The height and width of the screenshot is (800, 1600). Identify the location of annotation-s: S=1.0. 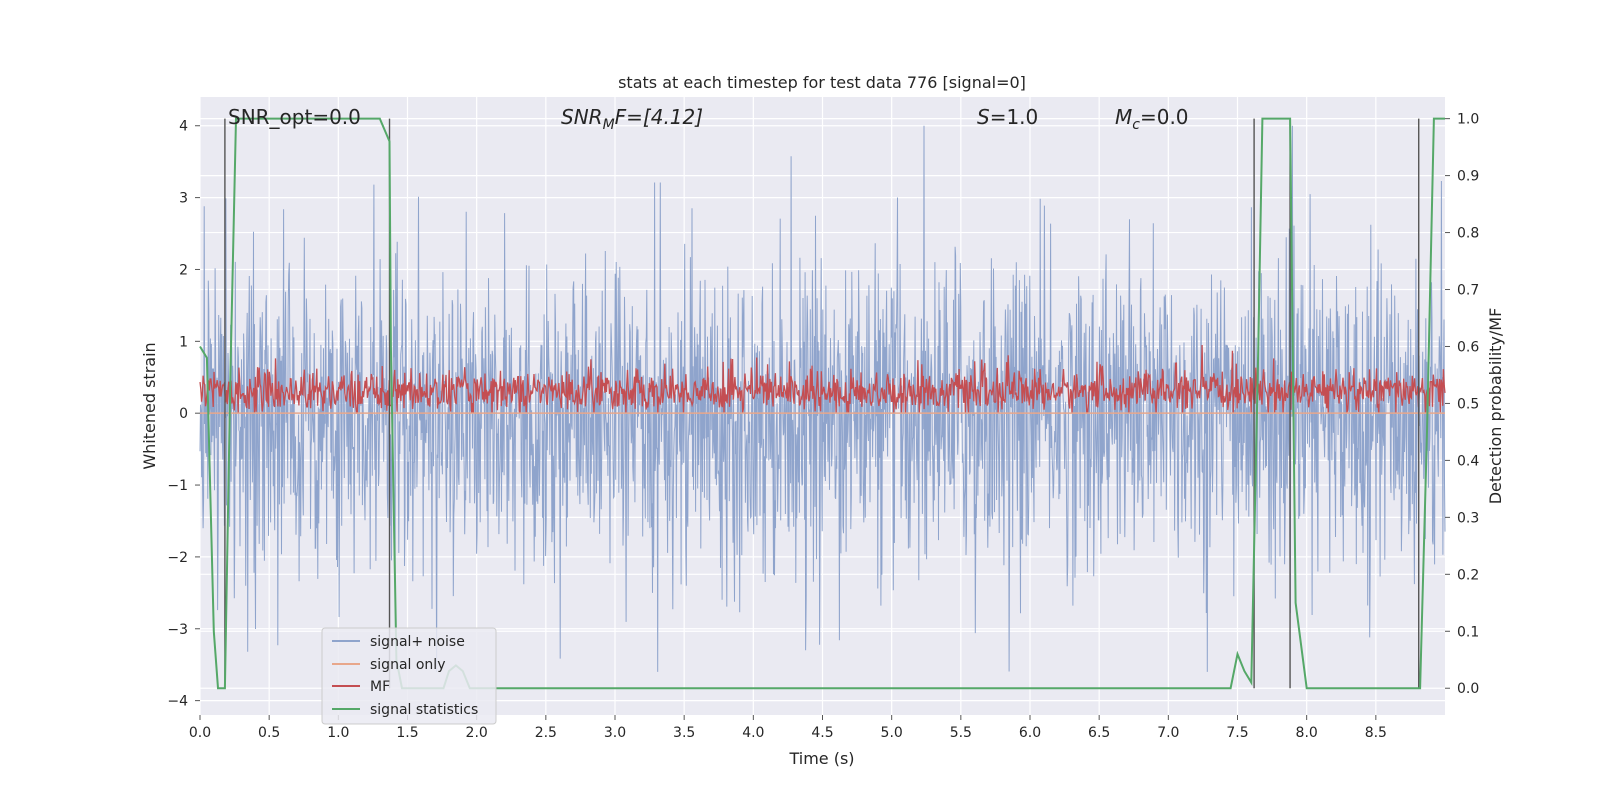
(1007, 117).